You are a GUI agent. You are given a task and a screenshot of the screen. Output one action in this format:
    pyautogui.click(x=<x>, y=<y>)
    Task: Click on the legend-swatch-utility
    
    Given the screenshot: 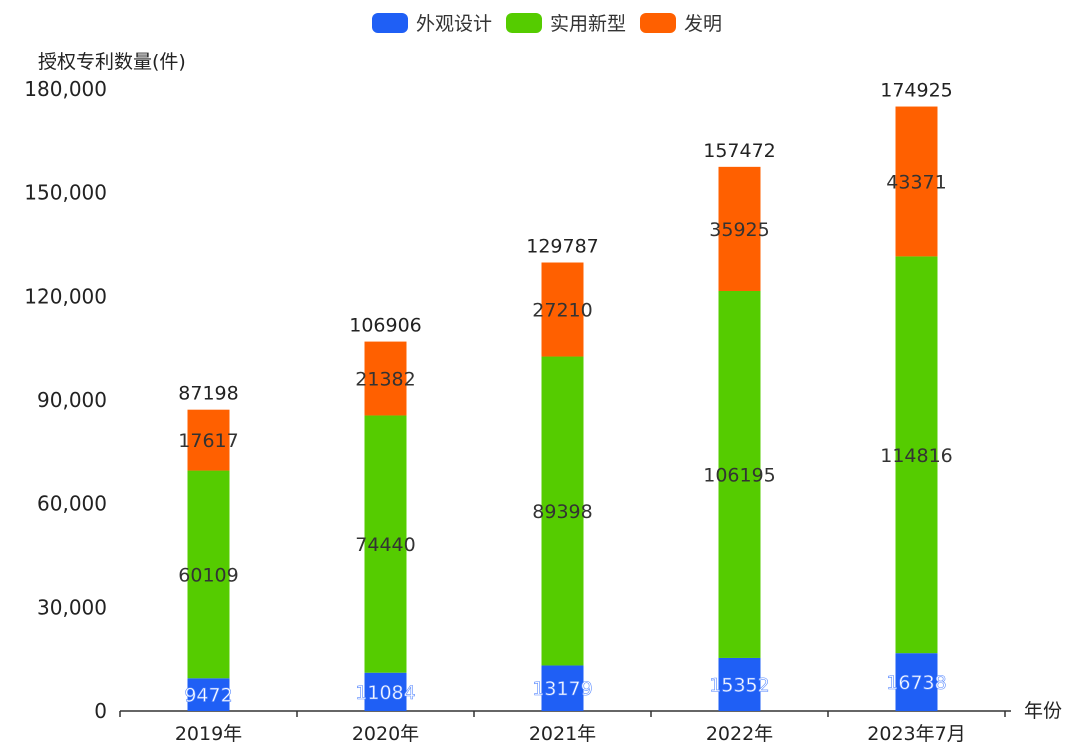 What is the action you would take?
    pyautogui.click(x=524, y=22)
    